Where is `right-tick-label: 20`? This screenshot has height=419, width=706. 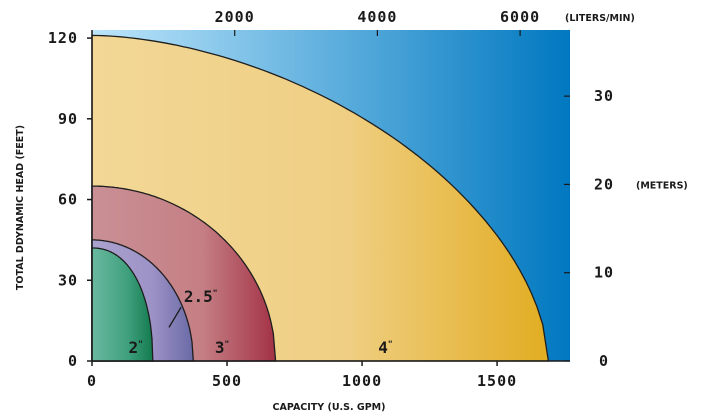
right-tick-label: 20 is located at coordinates (604, 184).